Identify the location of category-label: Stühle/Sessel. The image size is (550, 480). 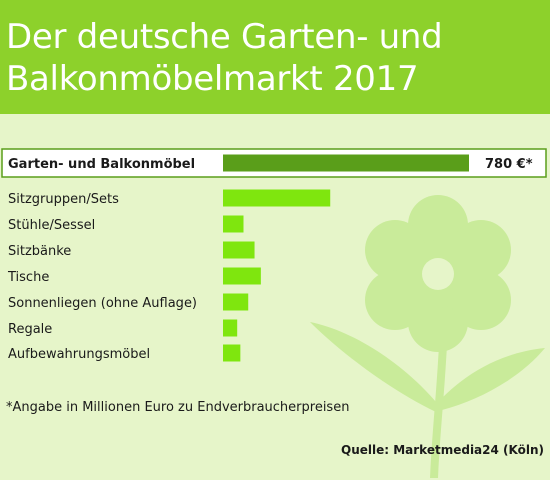
(51, 225).